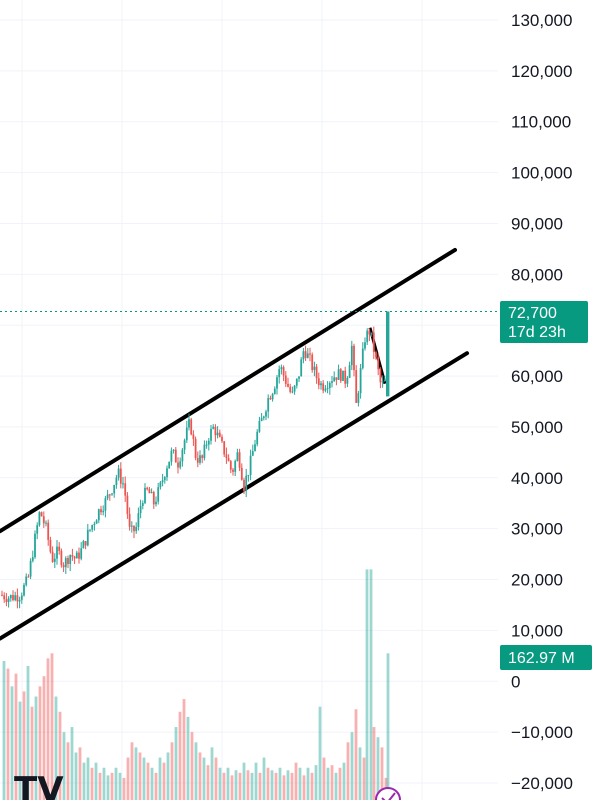 The height and width of the screenshot is (805, 600). Describe the element at coordinates (537, 332) in the screenshot. I see `price-badge-countdown: 17d 23h` at that location.